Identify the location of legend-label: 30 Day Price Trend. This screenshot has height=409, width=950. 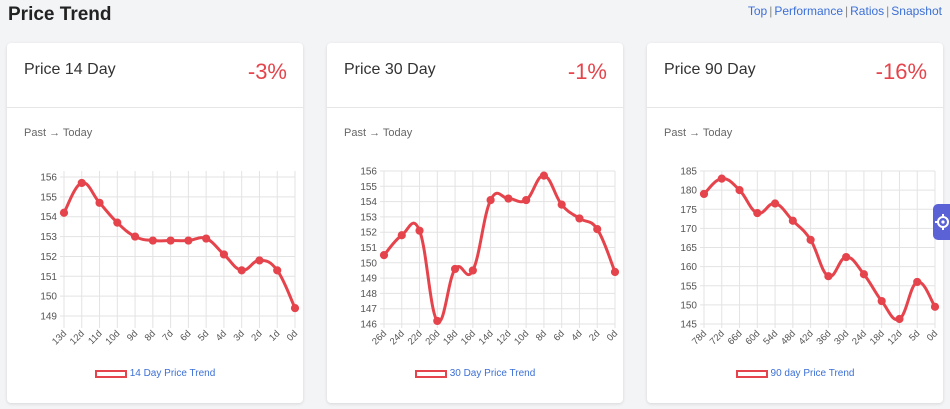
(492, 373).